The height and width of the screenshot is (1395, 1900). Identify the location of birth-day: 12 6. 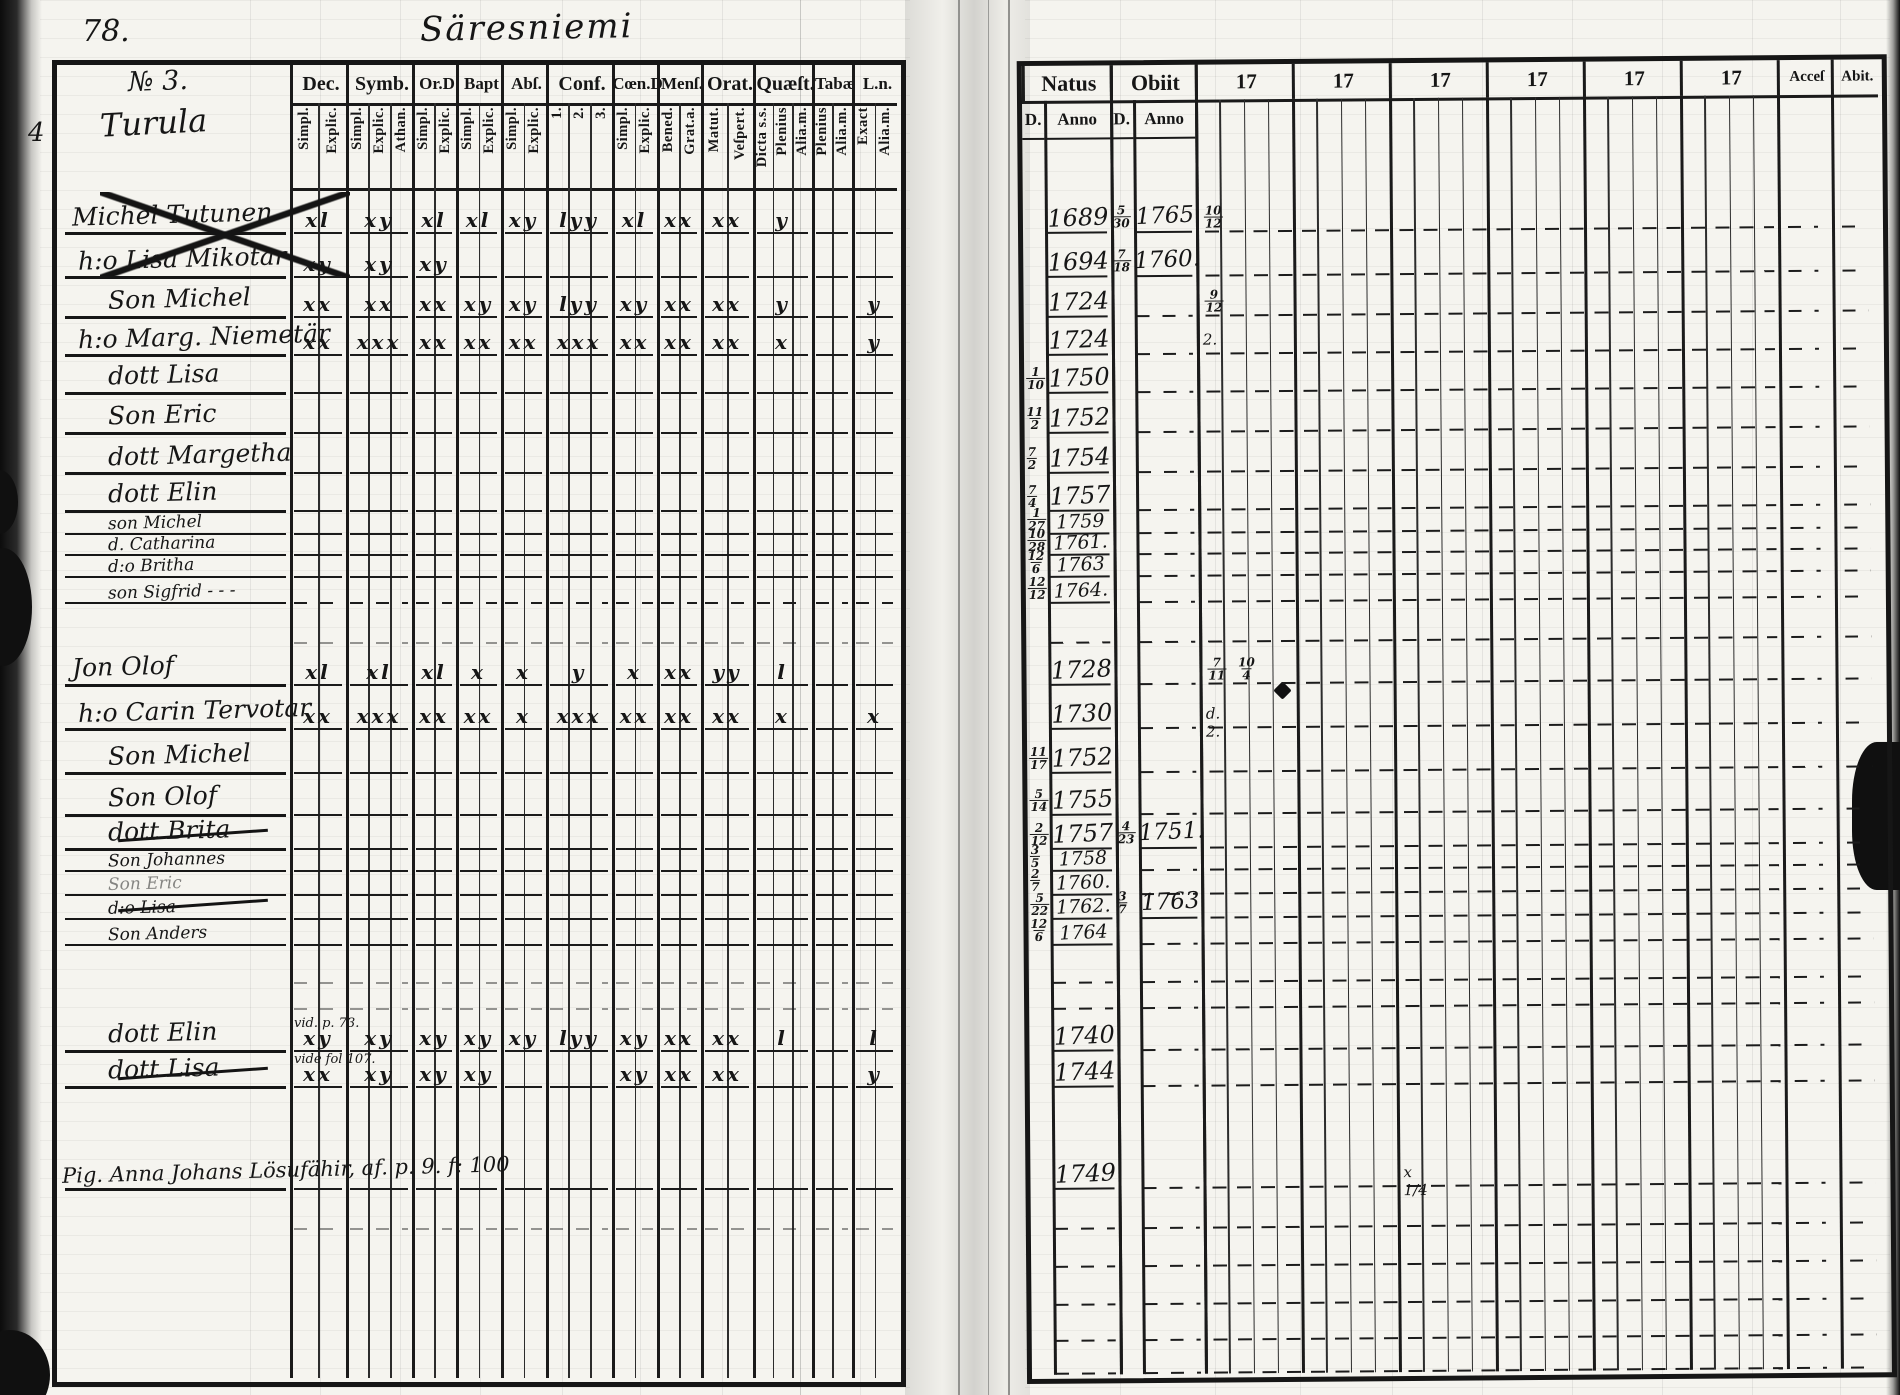
(1036, 562).